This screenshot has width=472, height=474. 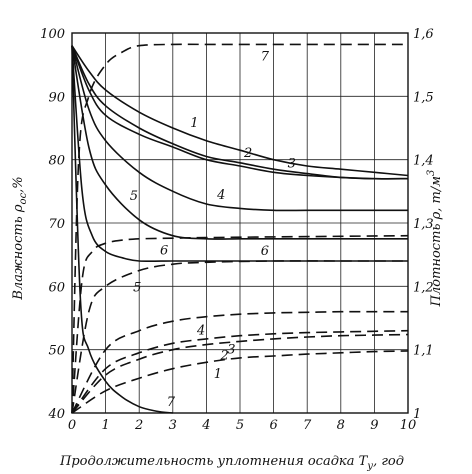 I want to click on y-right-tick-label: 1,2, so click(x=423, y=287).